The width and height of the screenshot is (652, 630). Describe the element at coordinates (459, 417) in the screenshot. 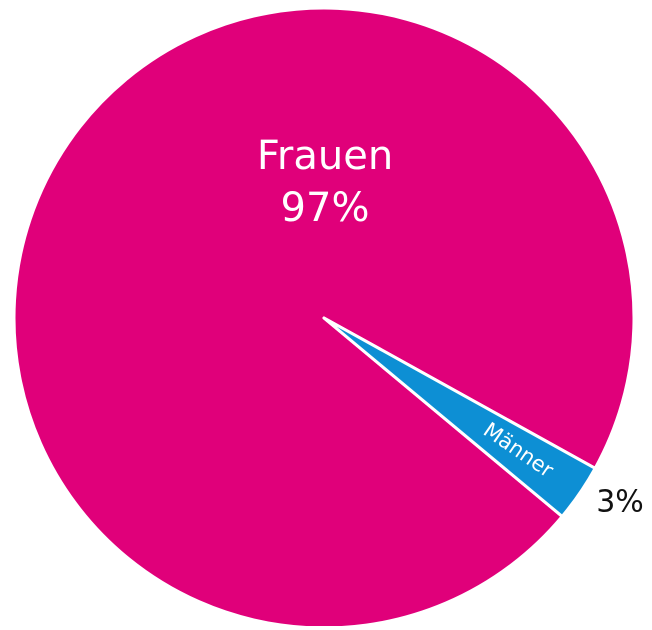

I see `pie-slice` at that location.